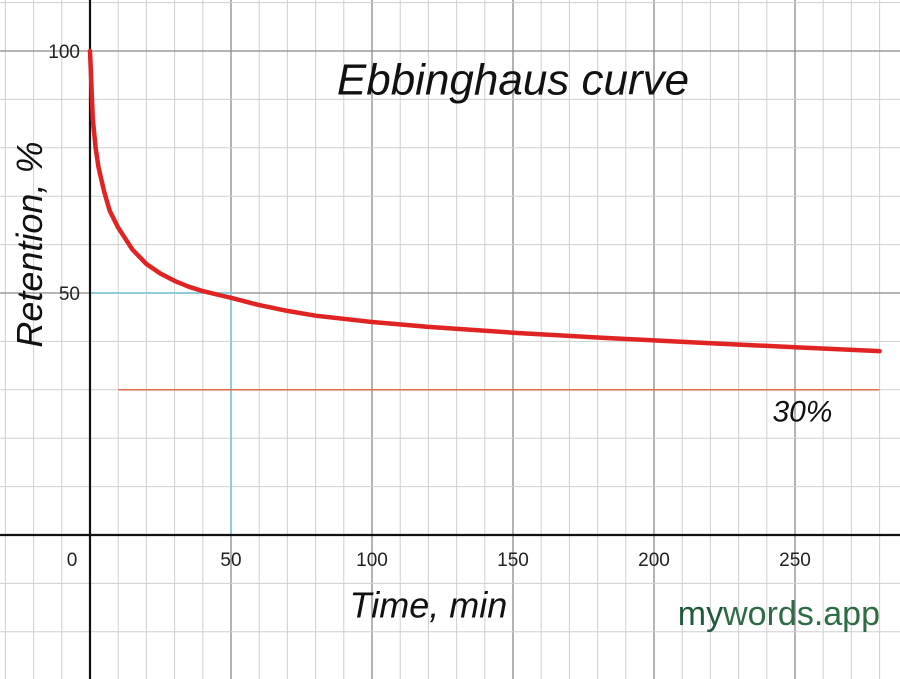 The height and width of the screenshot is (679, 900). Describe the element at coordinates (654, 560) in the screenshot. I see `x-tick-label: 200` at that location.